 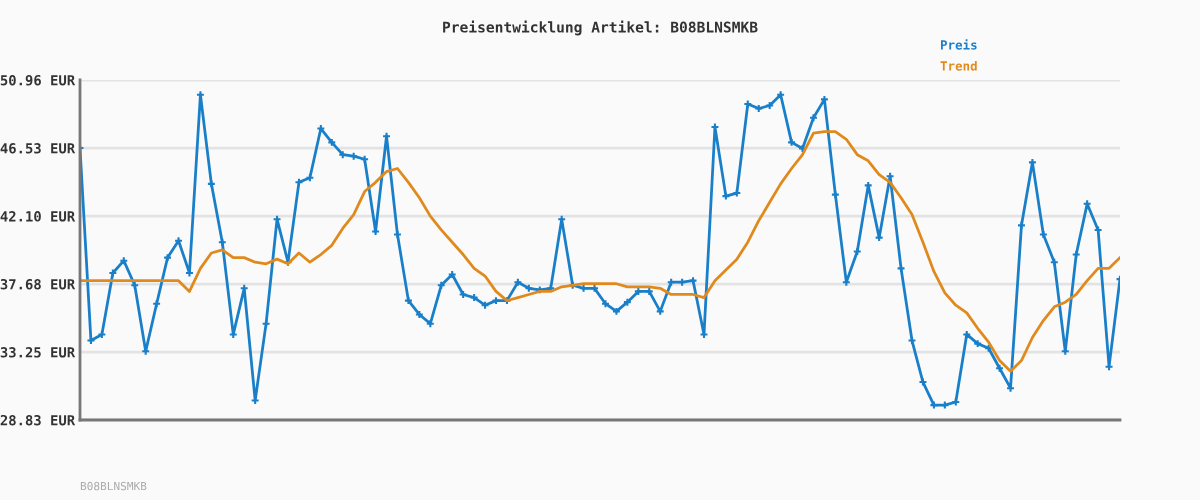 What do you see at coordinates (38, 216) in the screenshot?
I see `y-tick-label: 42.10 EUR` at bounding box center [38, 216].